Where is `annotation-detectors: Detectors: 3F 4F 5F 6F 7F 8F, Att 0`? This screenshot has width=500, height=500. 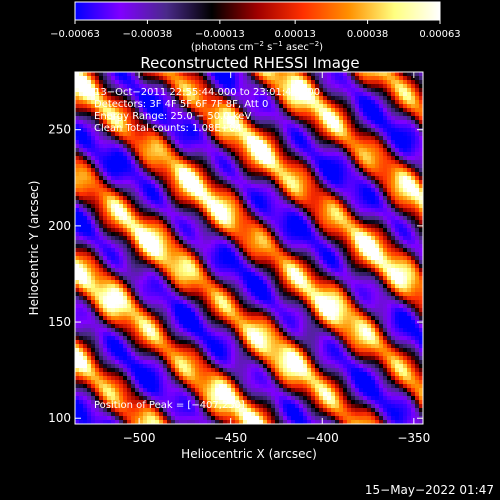
annotation-detectors: Detectors: 3F 4F 5F 6F 7F 8F, Att 0 is located at coordinates (181, 104).